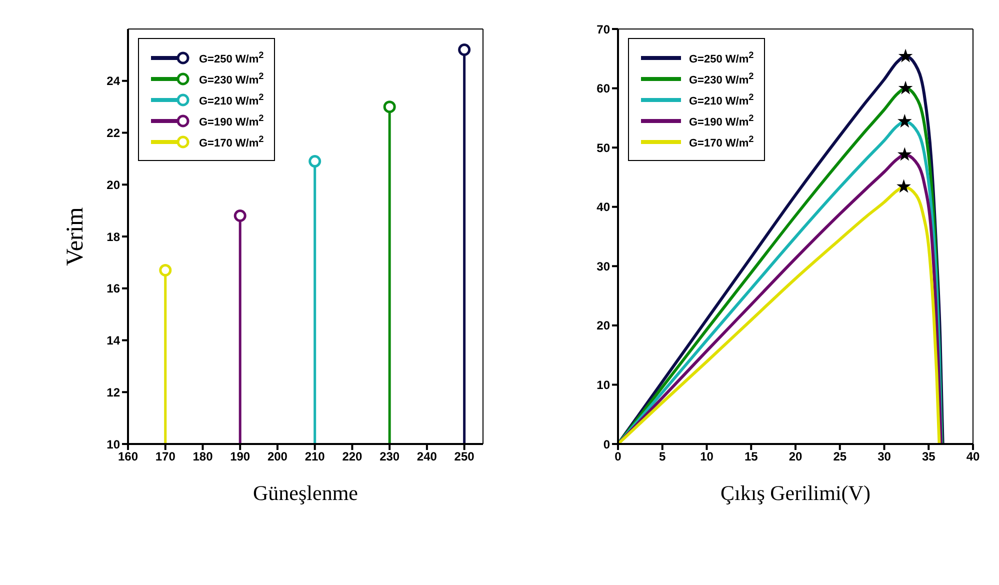 Image resolution: width=999 pixels, height=585 pixels. Describe the element at coordinates (603, 29) in the screenshot. I see `y-tick-label: 70` at that location.